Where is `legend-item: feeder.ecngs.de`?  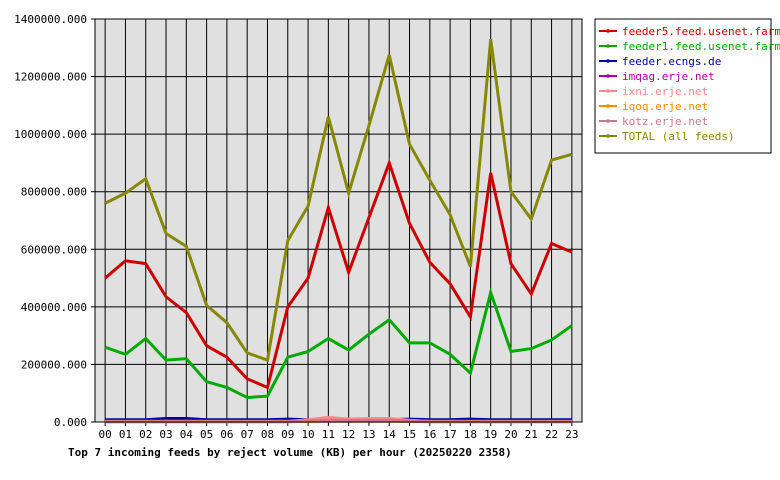 legend-item: feeder.ecngs.de is located at coordinates (660, 61).